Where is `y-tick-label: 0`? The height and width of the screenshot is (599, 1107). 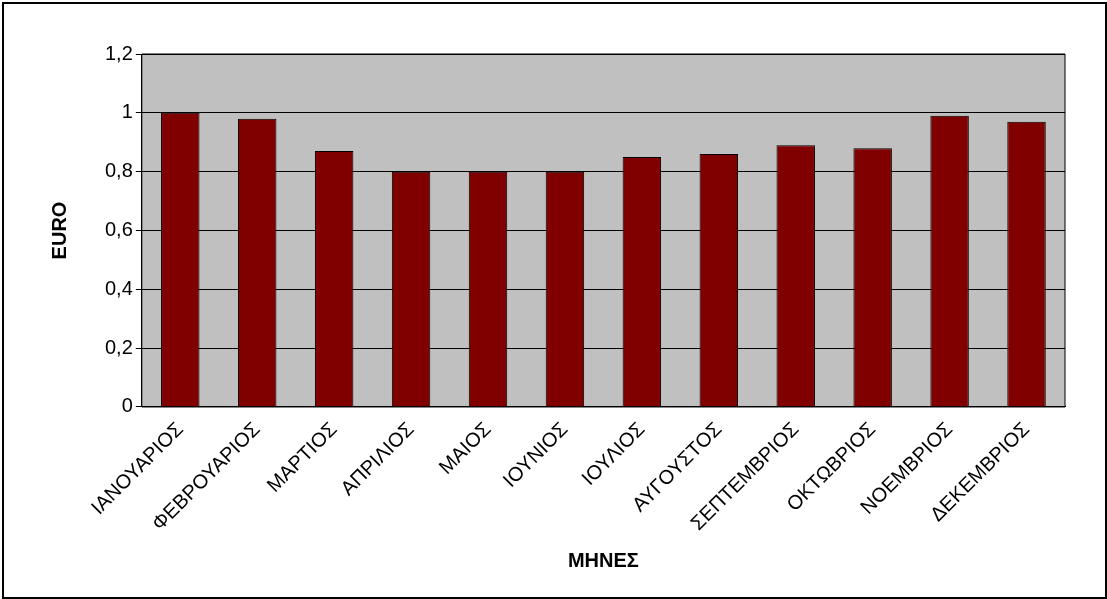 y-tick-label: 0 is located at coordinates (127, 405).